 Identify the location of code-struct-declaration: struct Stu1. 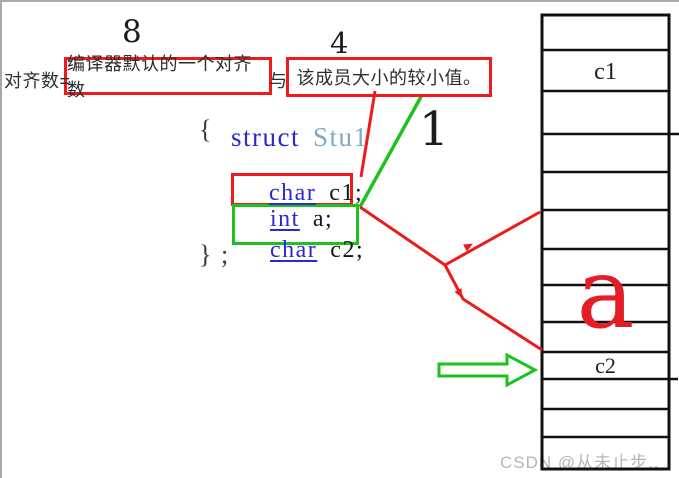
(283, 137).